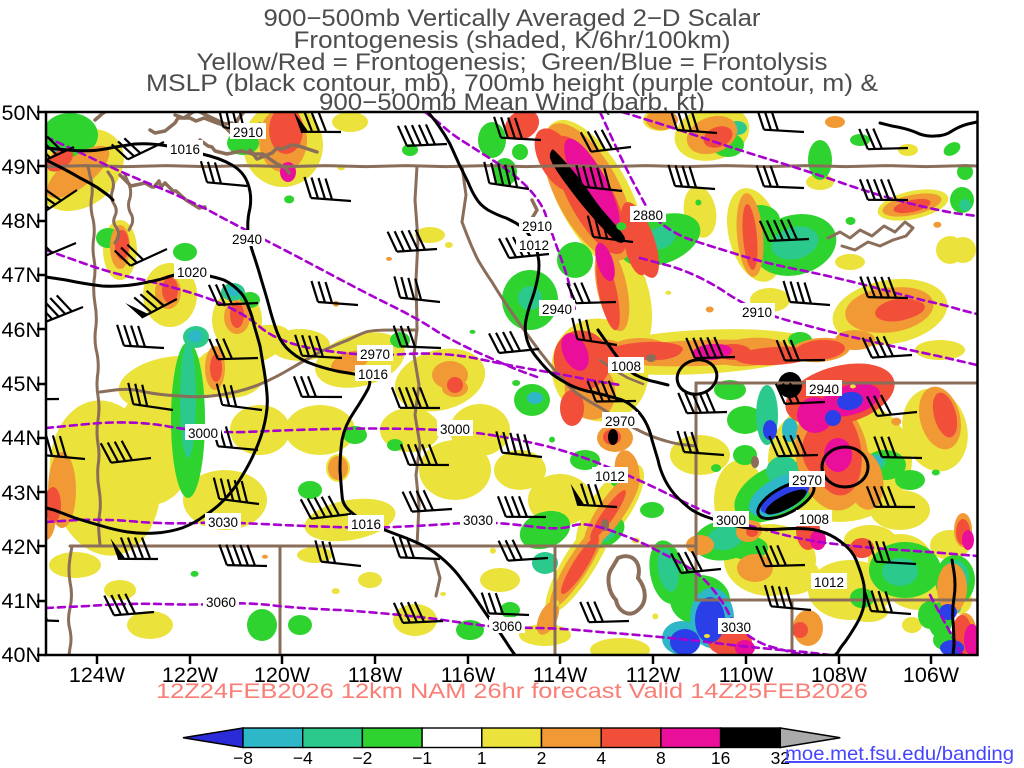 The width and height of the screenshot is (1024, 768). Describe the element at coordinates (21, 384) in the screenshot. I see `svg-text: 45N` at that location.